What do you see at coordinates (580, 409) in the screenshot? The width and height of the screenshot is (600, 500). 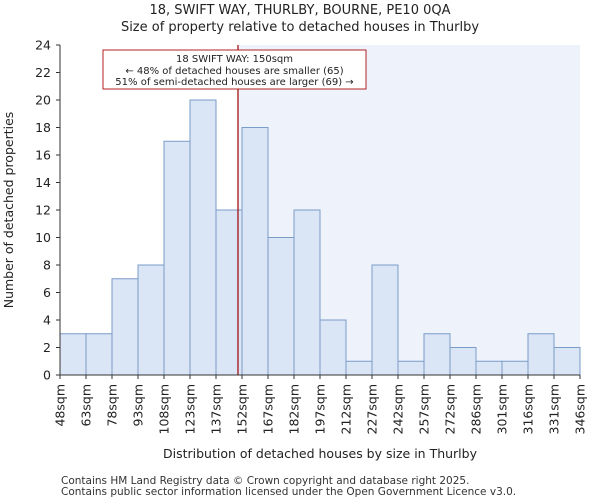 I see `x-tick-label: 346sqm` at bounding box center [580, 409].